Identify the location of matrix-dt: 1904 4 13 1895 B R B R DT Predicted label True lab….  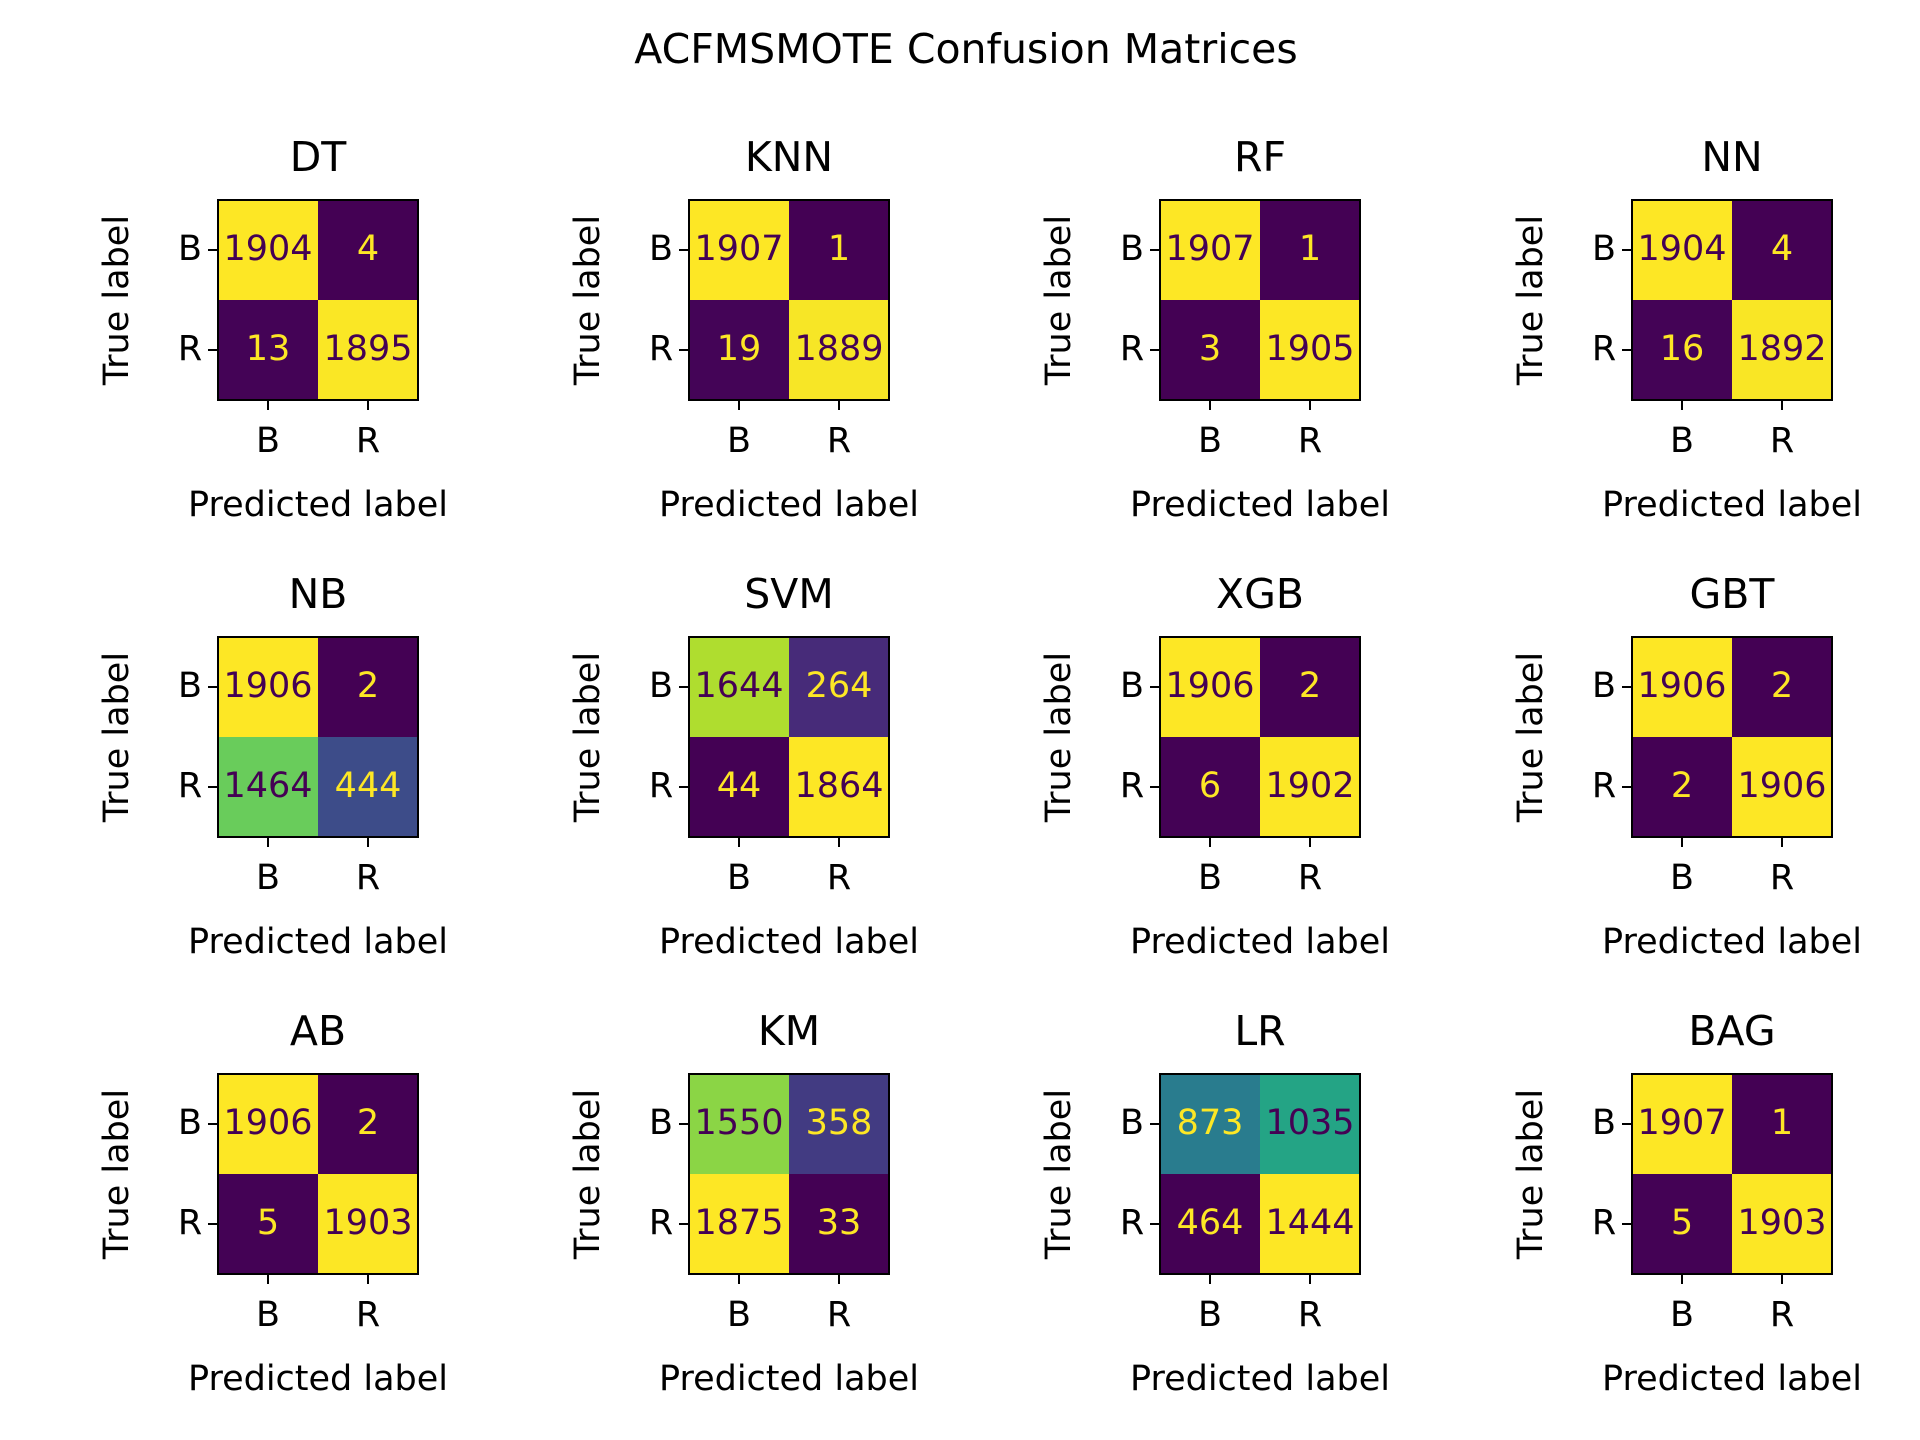
(272, 329).